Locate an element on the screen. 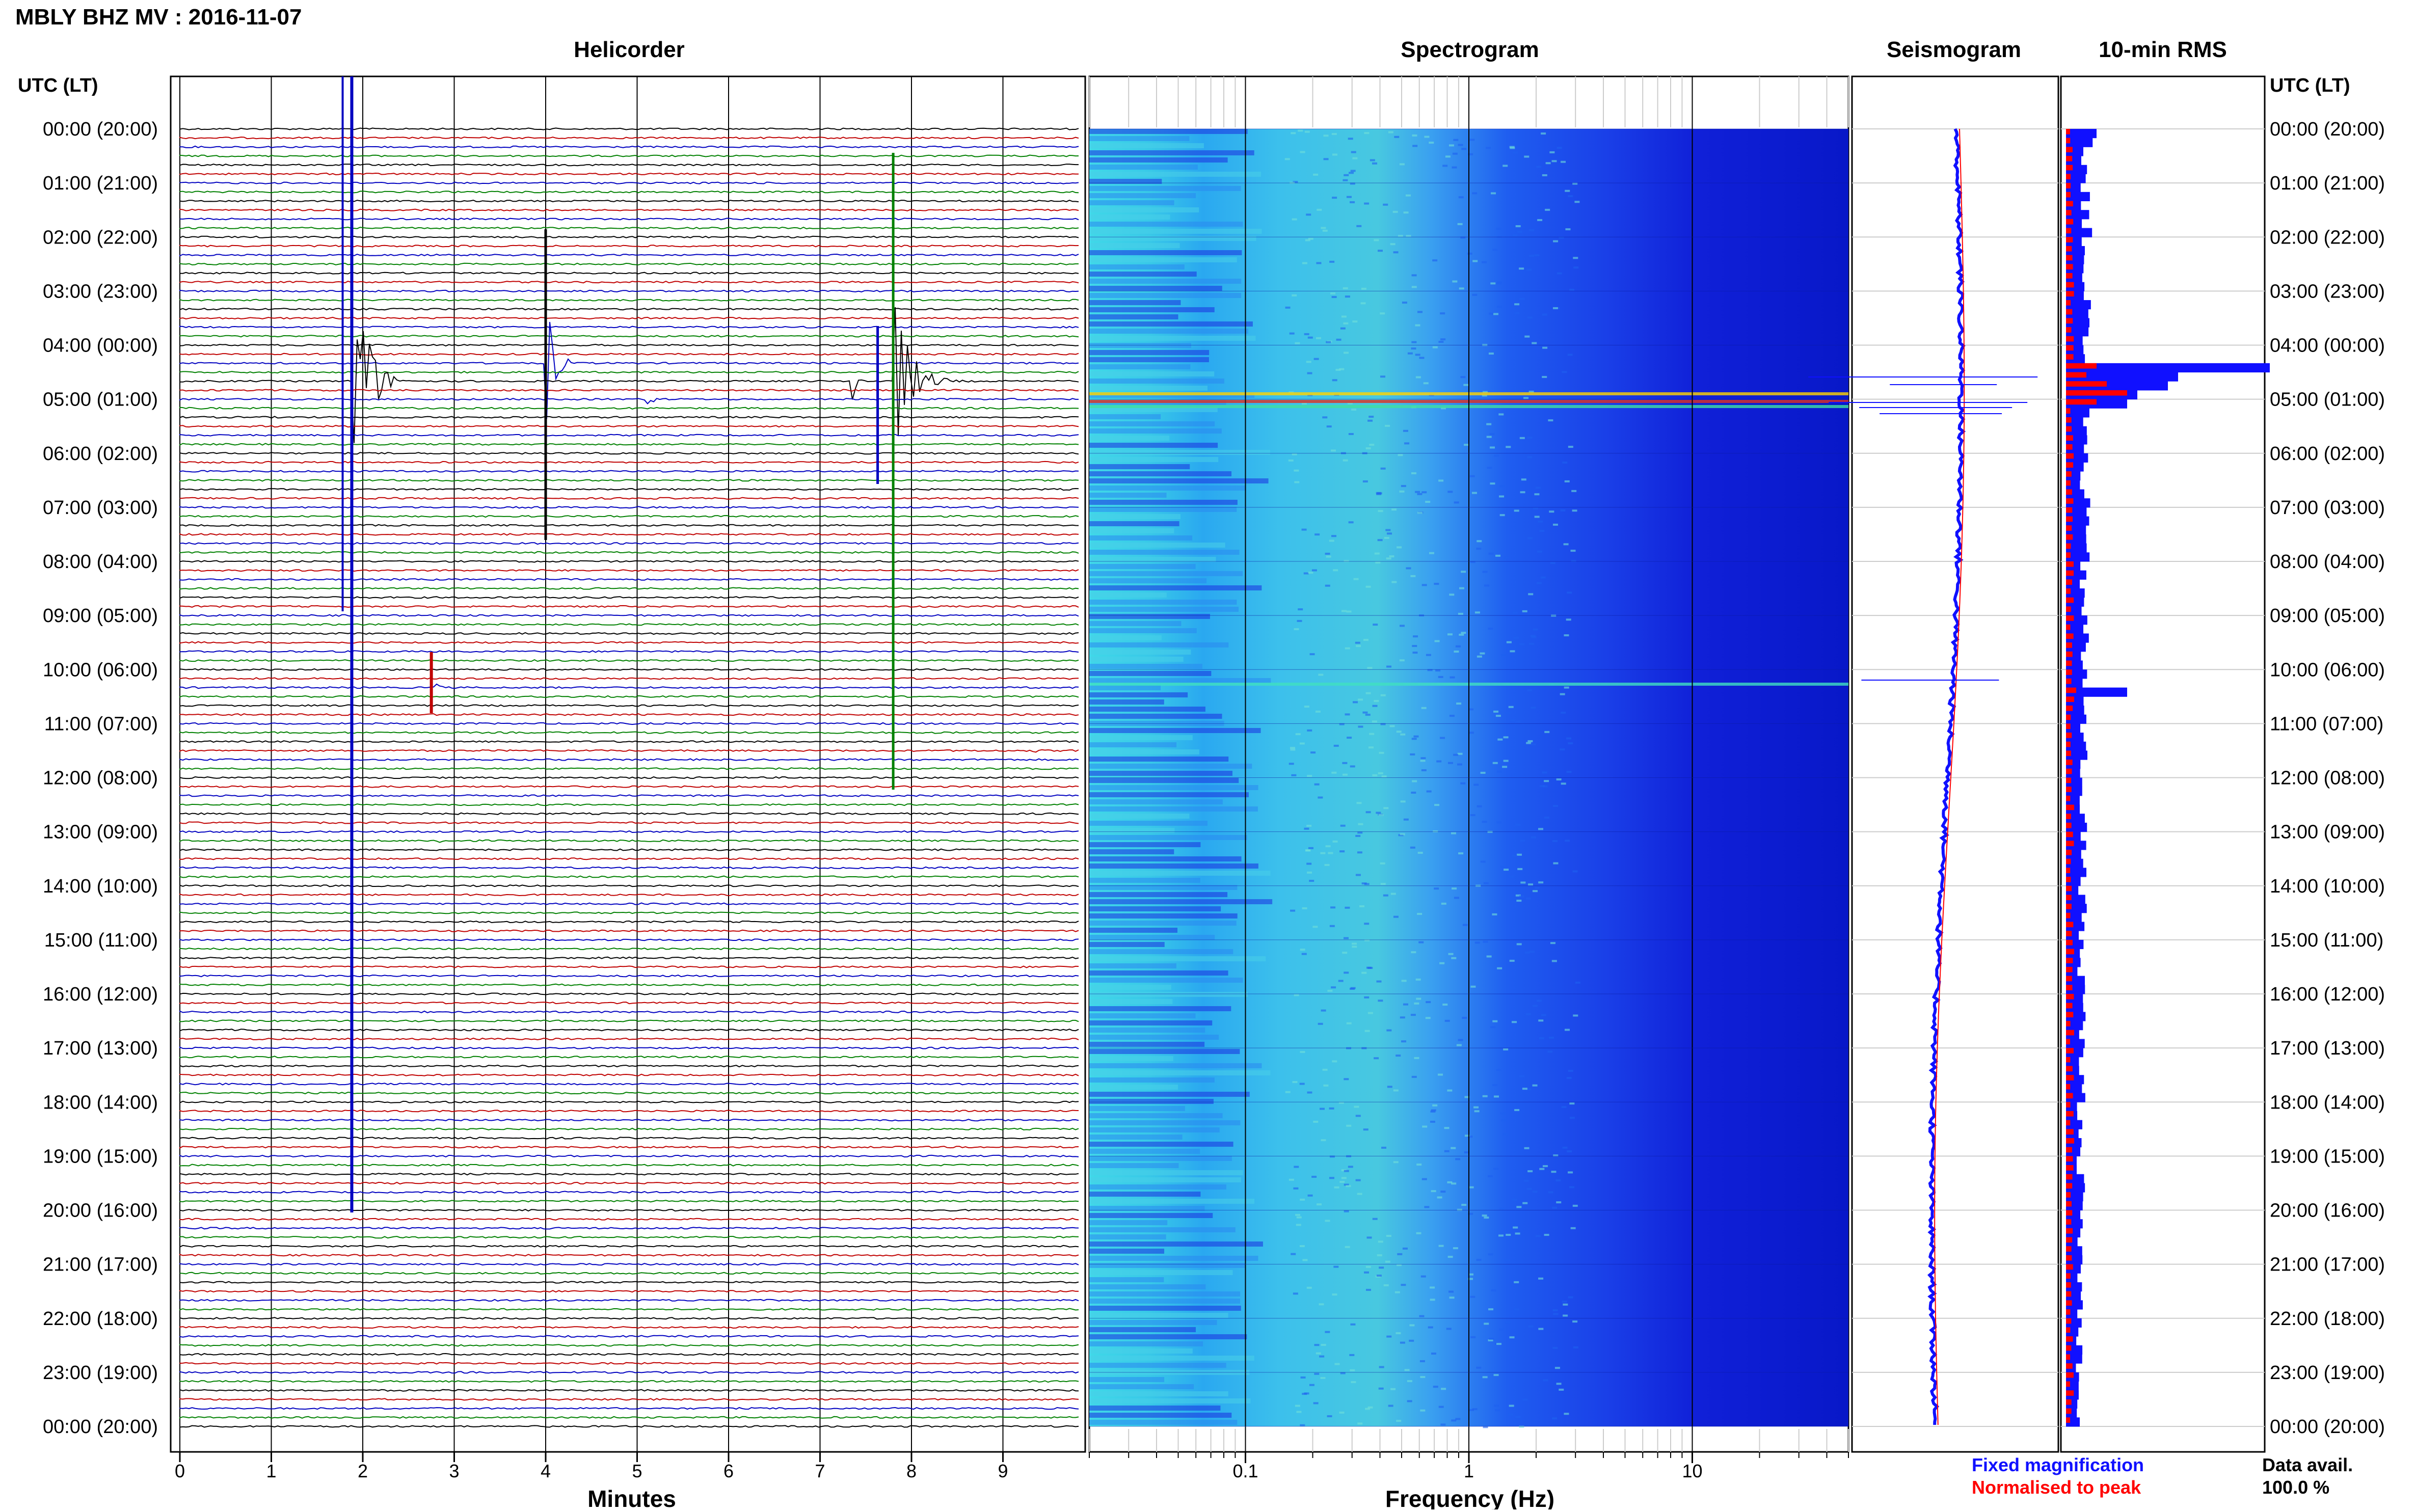 This screenshot has width=2415, height=1512. time-label-right: 06:00 (02:00) is located at coordinates (2327, 454).